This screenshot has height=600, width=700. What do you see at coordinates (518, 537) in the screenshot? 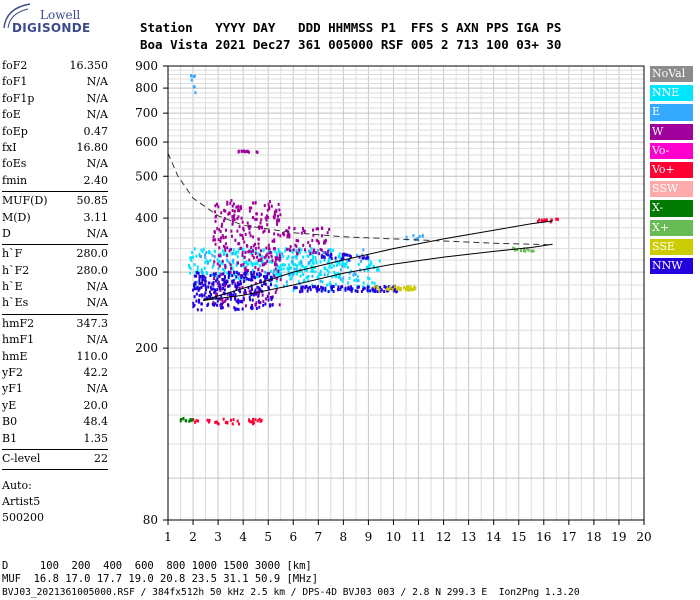
I see `x-tick-label: 15` at bounding box center [518, 537].